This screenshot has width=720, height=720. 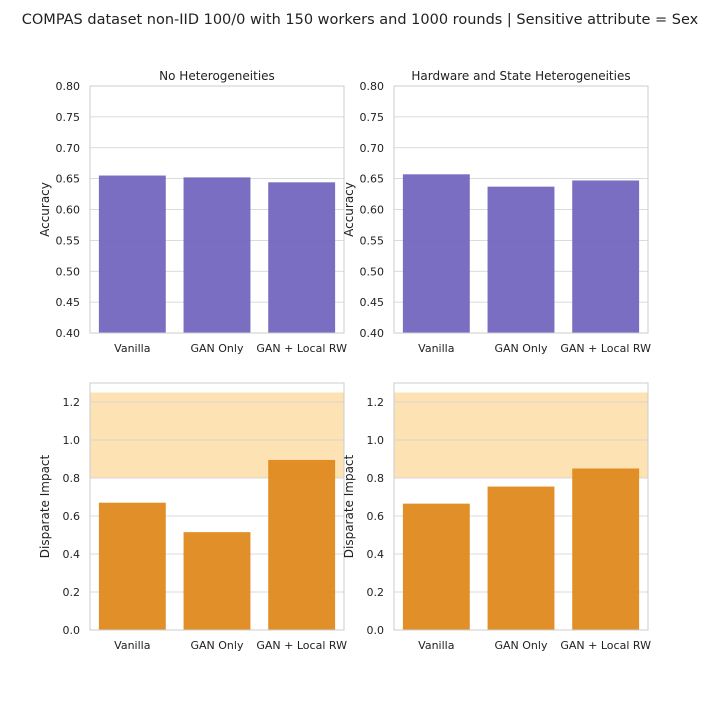 What do you see at coordinates (521, 435) in the screenshot?
I see `panel-4-fair-band` at bounding box center [521, 435].